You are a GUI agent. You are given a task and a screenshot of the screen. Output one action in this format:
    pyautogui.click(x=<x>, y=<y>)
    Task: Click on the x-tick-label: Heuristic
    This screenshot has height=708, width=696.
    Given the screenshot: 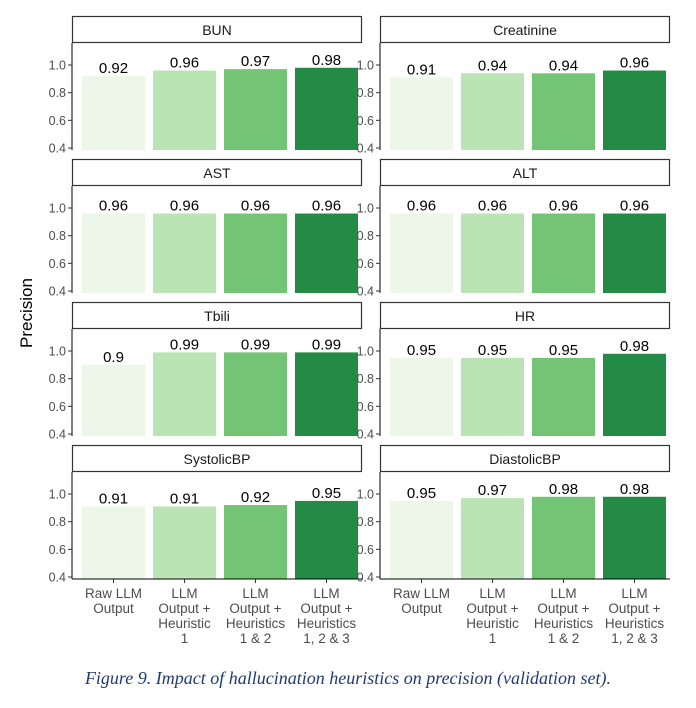 What is the action you would take?
    pyautogui.click(x=184, y=623)
    